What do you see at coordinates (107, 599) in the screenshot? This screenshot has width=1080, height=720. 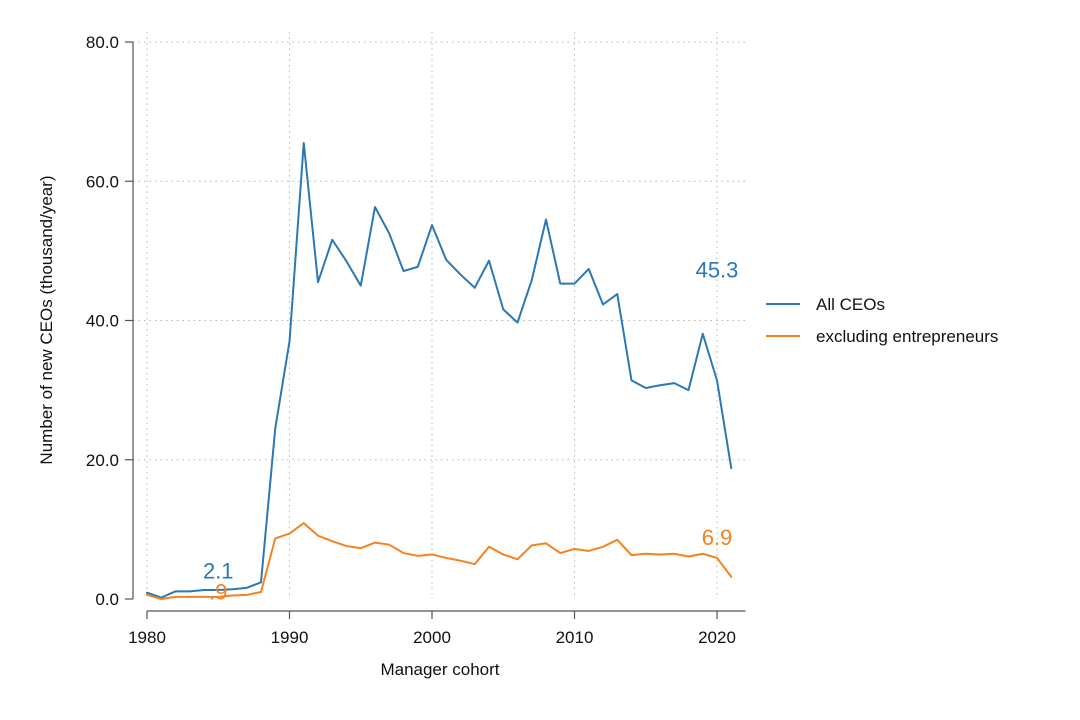 I see `y-tick-label: 0.0` at bounding box center [107, 599].